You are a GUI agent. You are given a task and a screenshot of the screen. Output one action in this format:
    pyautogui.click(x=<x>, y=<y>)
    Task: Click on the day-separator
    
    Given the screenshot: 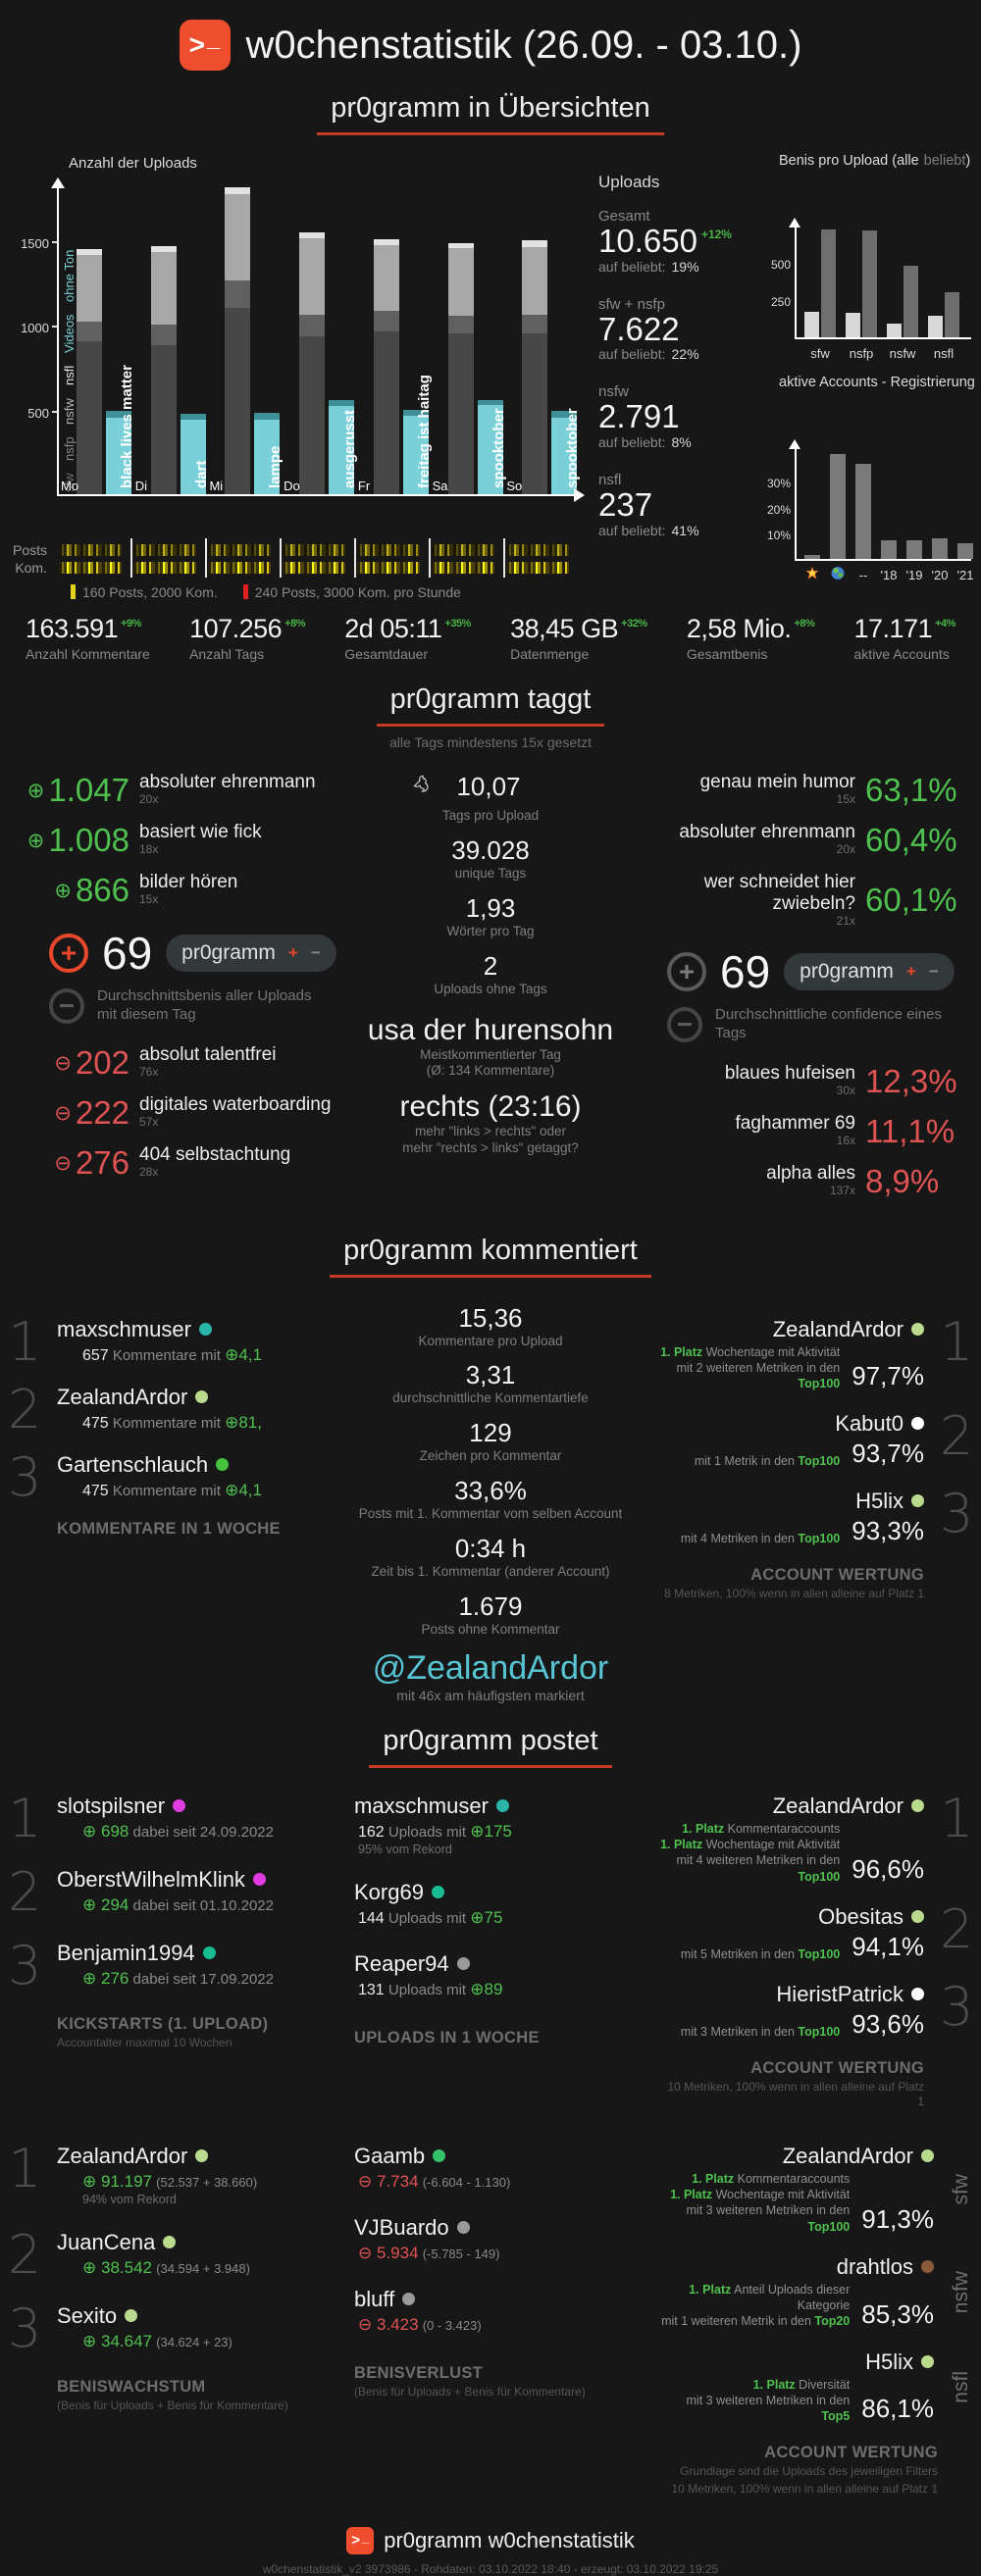 What is the action you would take?
    pyautogui.click(x=281, y=558)
    